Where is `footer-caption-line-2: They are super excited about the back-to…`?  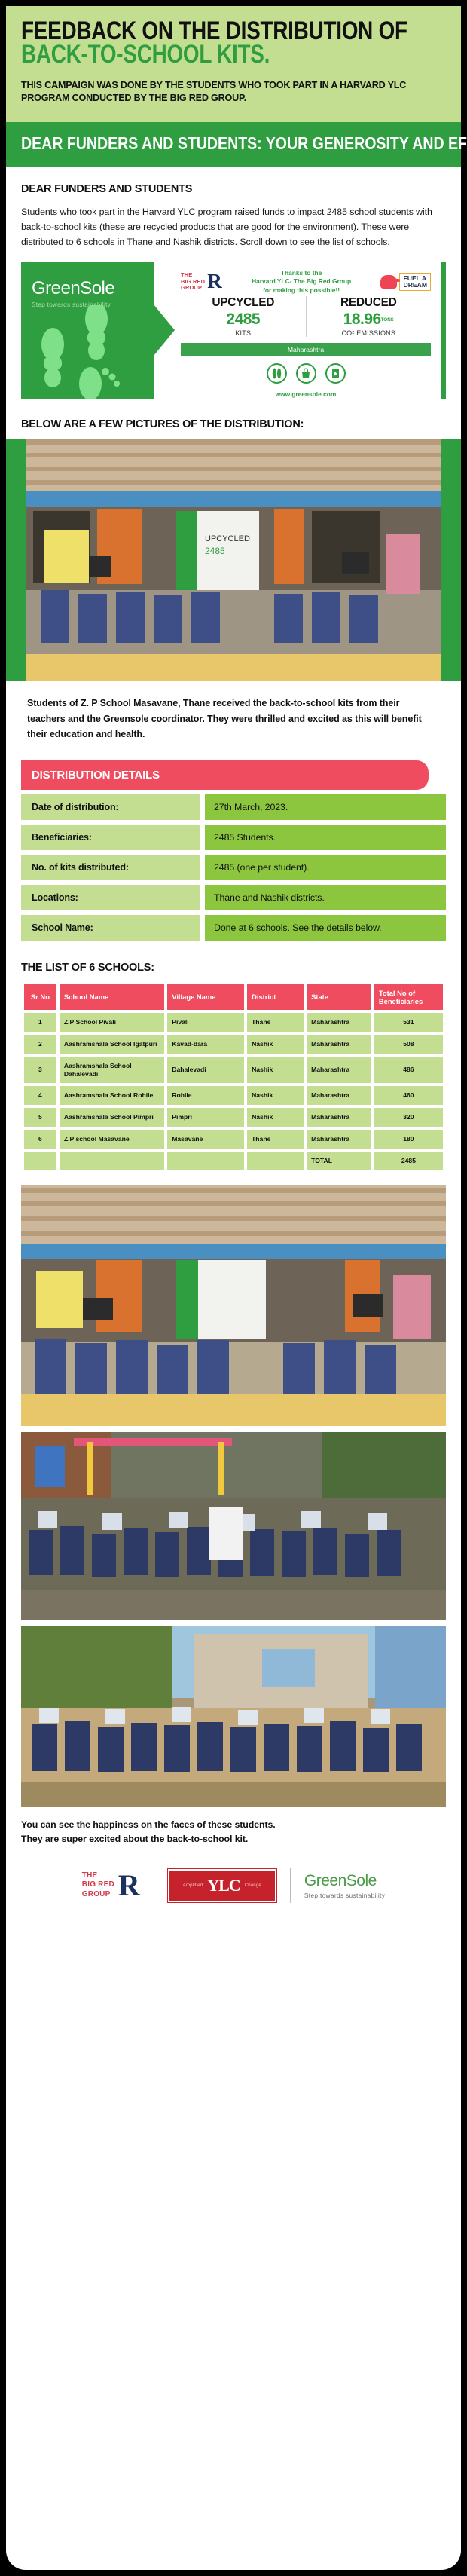 footer-caption-line-2: They are super excited about the back-to… is located at coordinates (135, 1839).